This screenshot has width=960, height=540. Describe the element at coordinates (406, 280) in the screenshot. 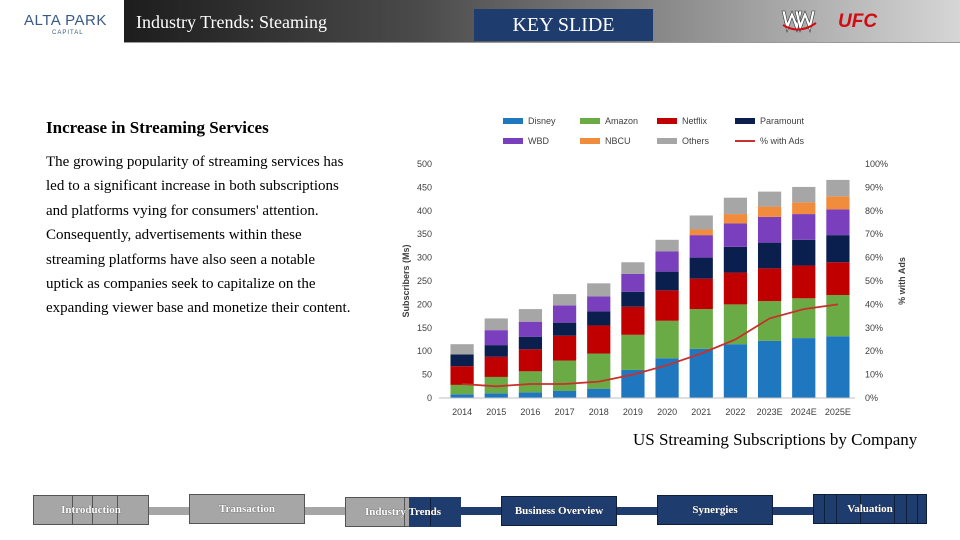

I see `y-axis-title: Subscribers (Ms)` at that location.